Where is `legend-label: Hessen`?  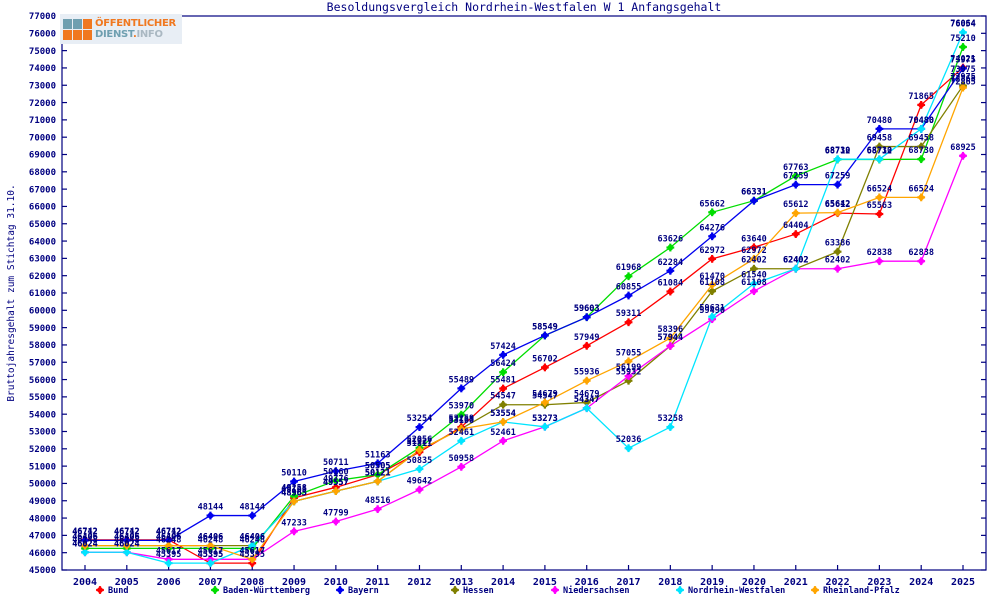 legend-label: Hessen is located at coordinates (478, 591).